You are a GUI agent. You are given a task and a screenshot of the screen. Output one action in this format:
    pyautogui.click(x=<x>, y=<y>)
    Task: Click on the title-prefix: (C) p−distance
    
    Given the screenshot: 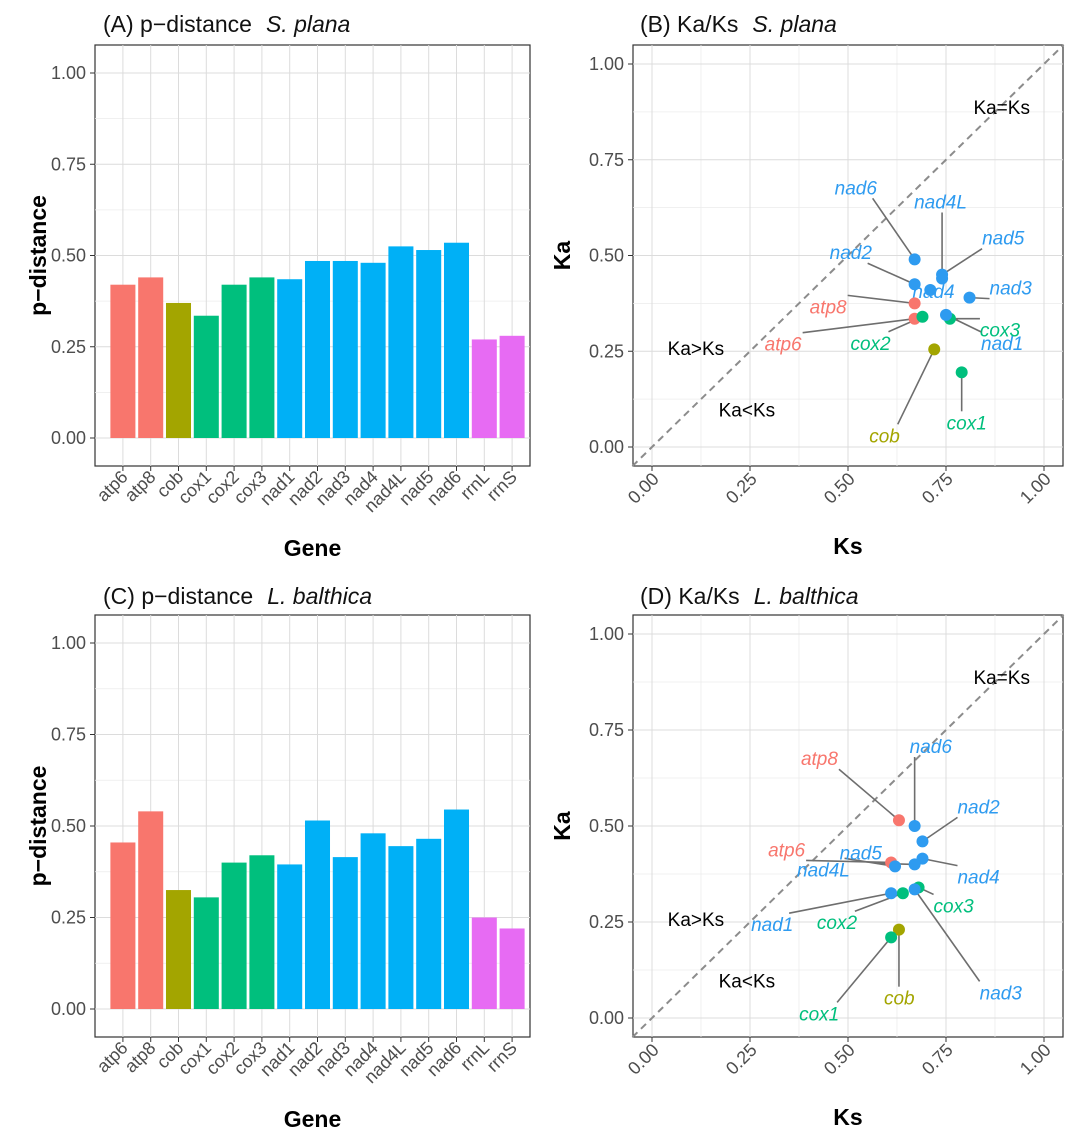 What is the action you would take?
    pyautogui.click(x=178, y=596)
    